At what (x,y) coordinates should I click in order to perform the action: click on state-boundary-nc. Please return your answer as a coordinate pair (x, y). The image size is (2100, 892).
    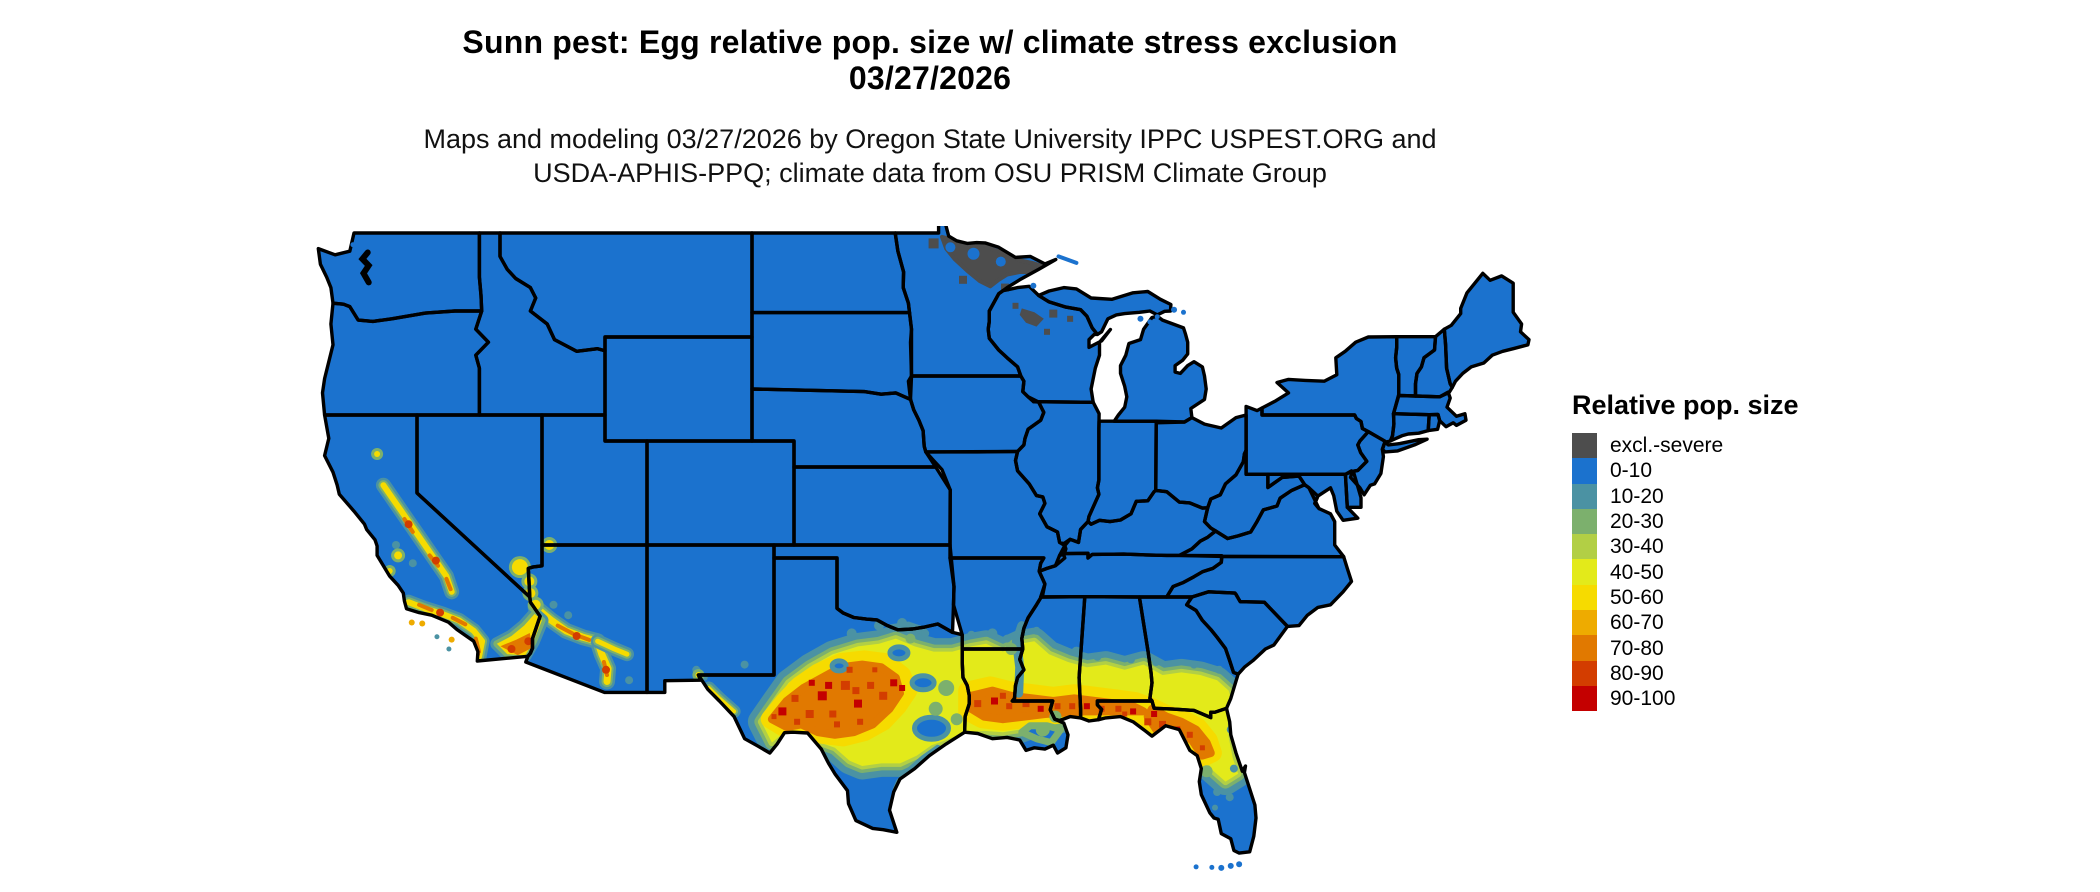
    Looking at the image, I should click on (1259, 591).